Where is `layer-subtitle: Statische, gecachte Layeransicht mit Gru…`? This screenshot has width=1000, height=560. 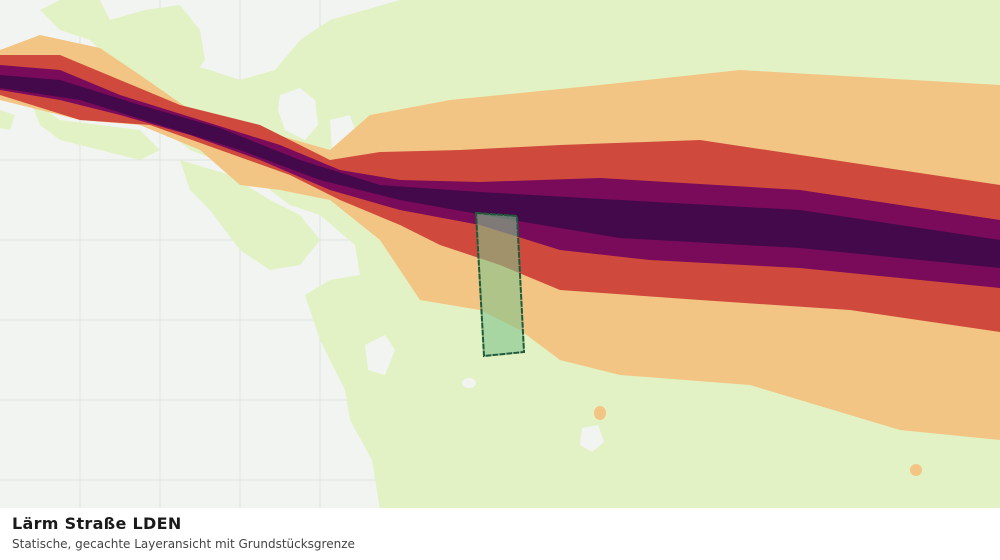 layer-subtitle: Statische, gecachte Layeransicht mit Gru… is located at coordinates (183, 544).